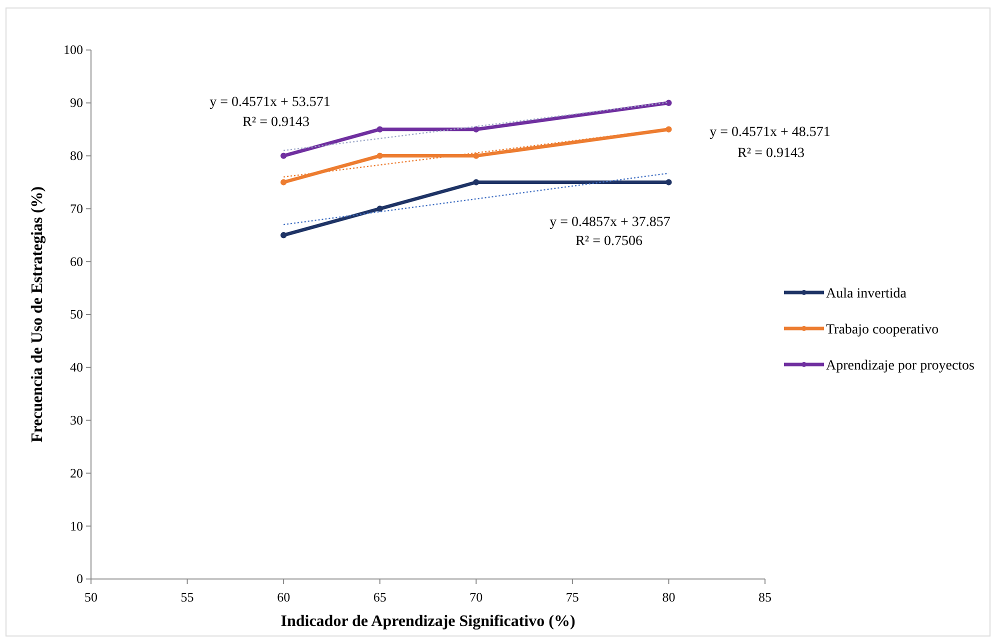 This screenshot has width=992, height=641. I want to click on legend-label: Trabajo cooperativo, so click(882, 330).